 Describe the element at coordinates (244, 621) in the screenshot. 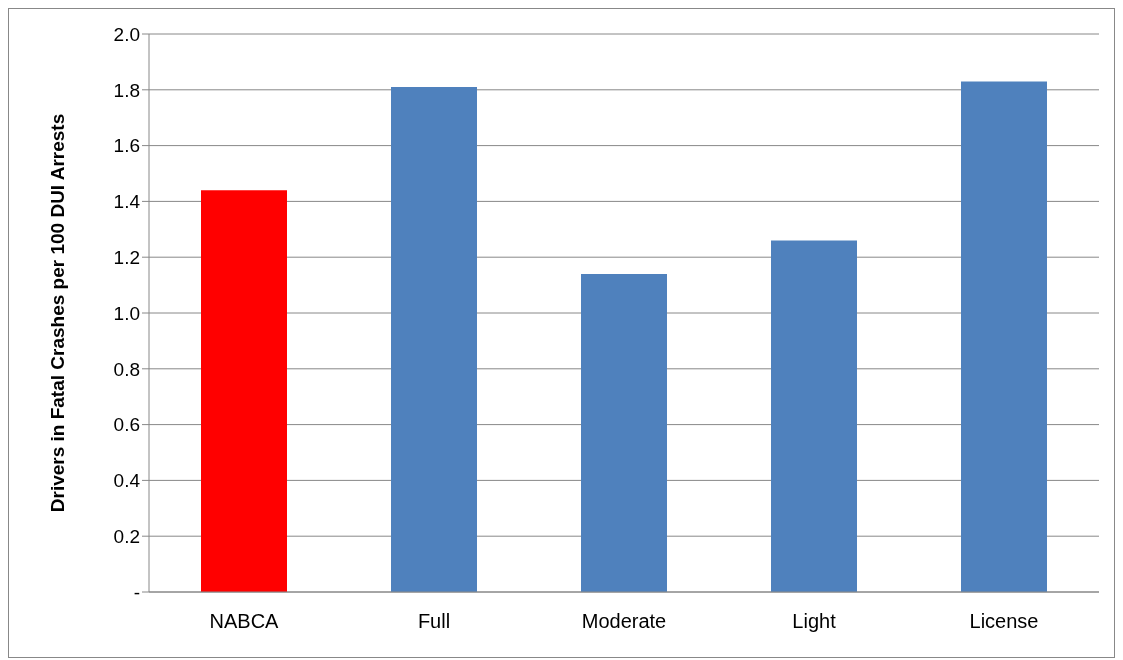

I see `x-tick-label: NABCA` at that location.